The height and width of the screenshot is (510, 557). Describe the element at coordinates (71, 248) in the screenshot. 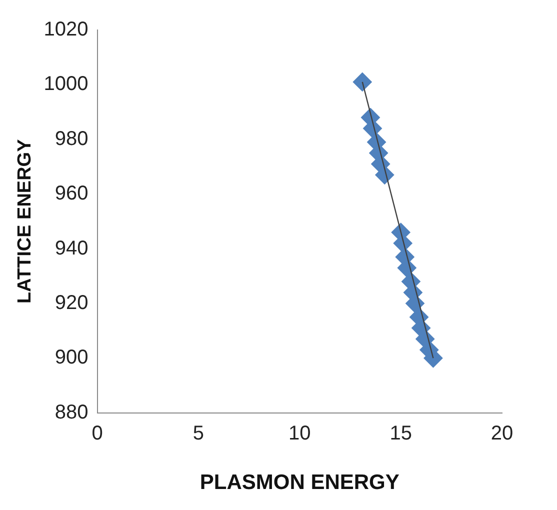

I see `y-tick-label: 940` at that location.